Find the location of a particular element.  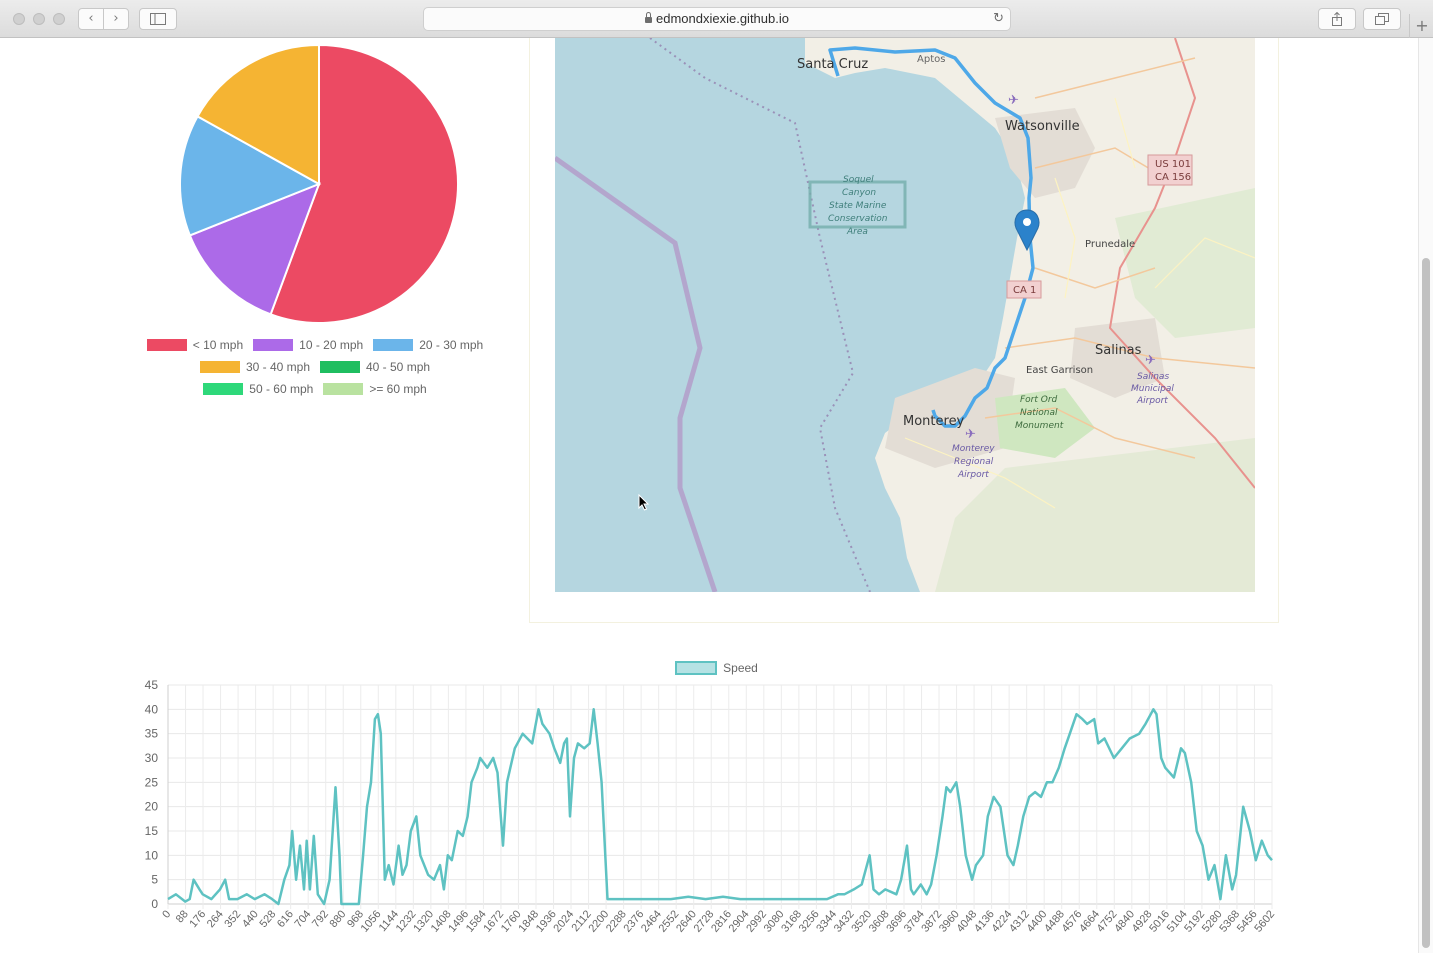

y-tick-label: 0 is located at coordinates (154, 904).